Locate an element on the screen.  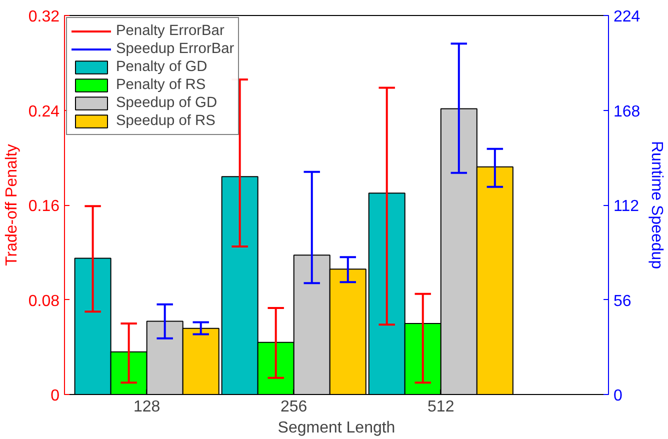
y2-tick-label: 112 is located at coordinates (627, 206).